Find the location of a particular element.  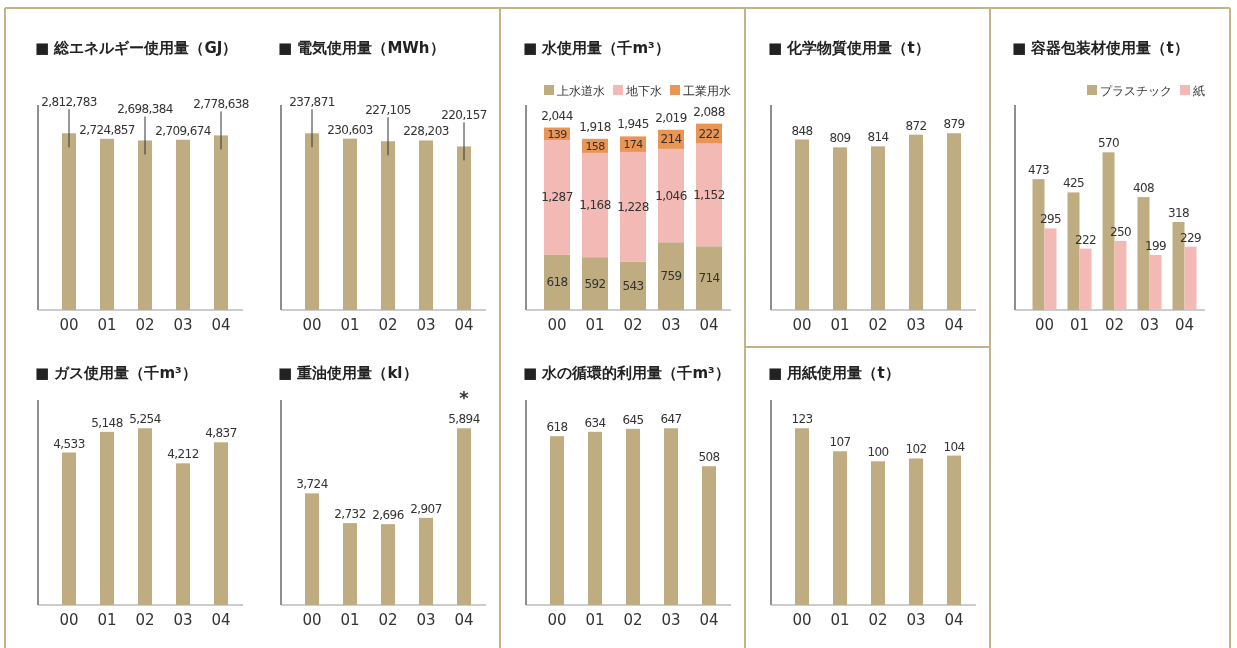

data-label: 570 is located at coordinates (1108, 143).